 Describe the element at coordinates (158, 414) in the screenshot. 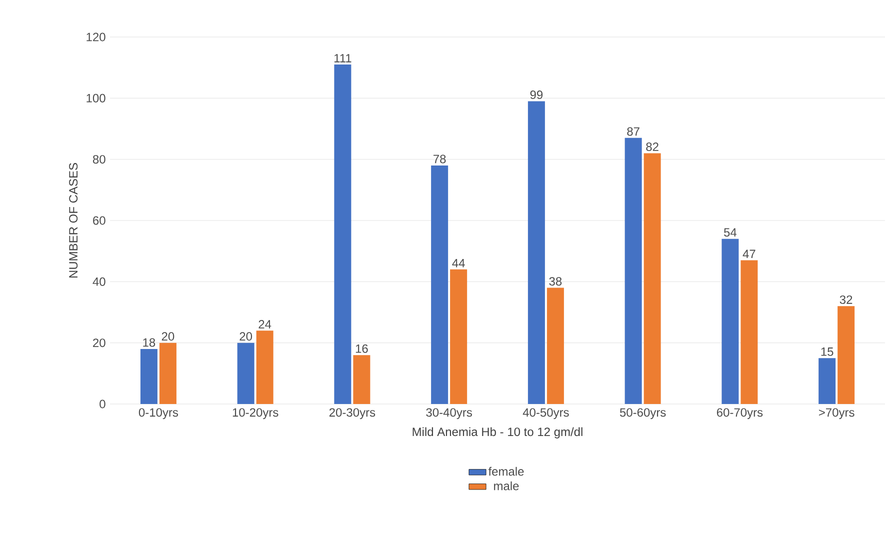

I see `x-tick-label: 0-10yrs` at that location.